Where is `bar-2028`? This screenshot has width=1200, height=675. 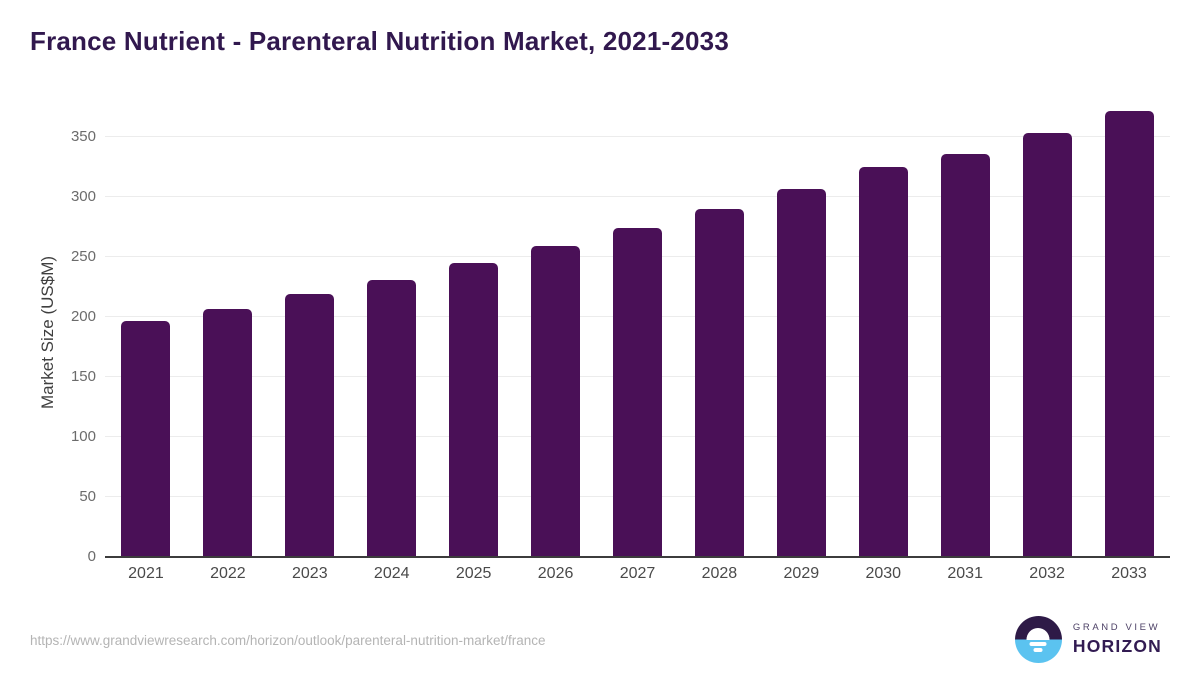 bar-2028 is located at coordinates (719, 383).